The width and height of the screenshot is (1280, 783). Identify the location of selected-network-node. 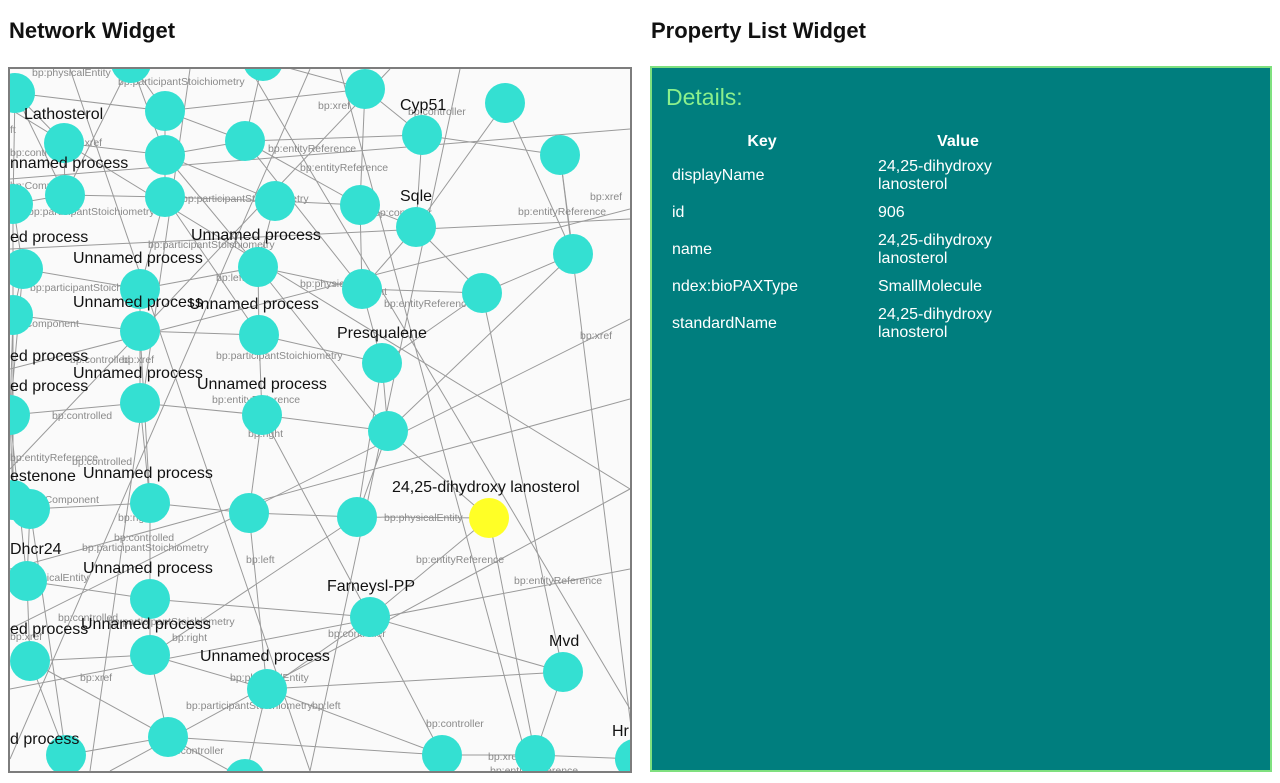
(489, 518).